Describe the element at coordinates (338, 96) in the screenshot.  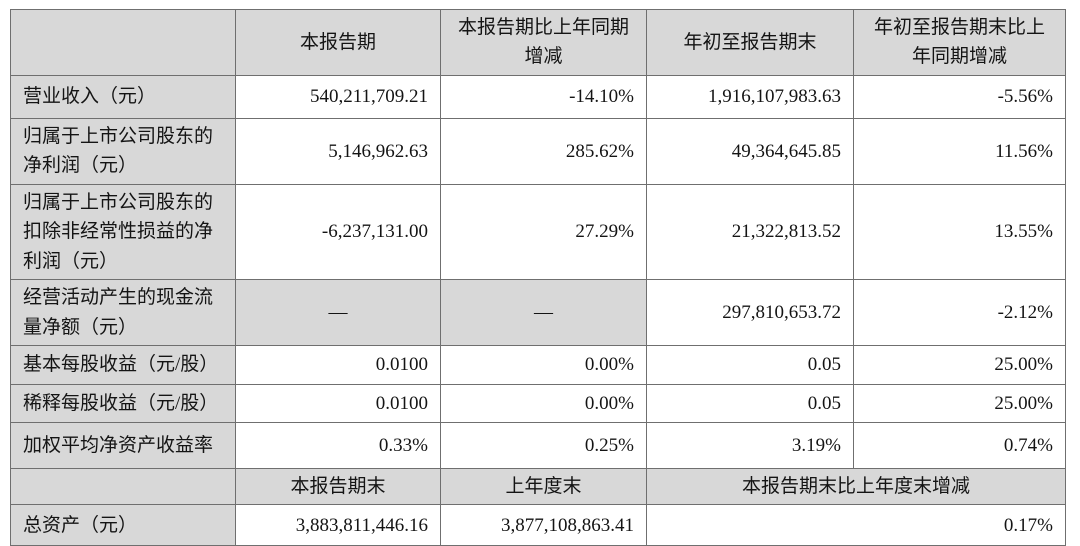
I see `revenue-current-period: 540,211,709.21` at that location.